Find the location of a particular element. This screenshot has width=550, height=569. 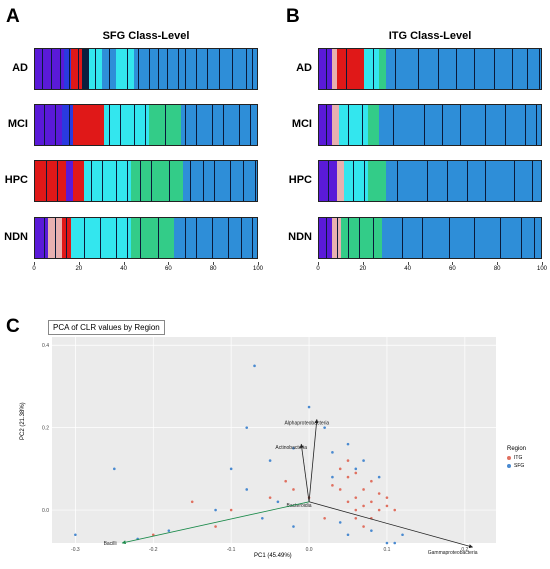

panel-a-letter: A is located at coordinates (13, 16).